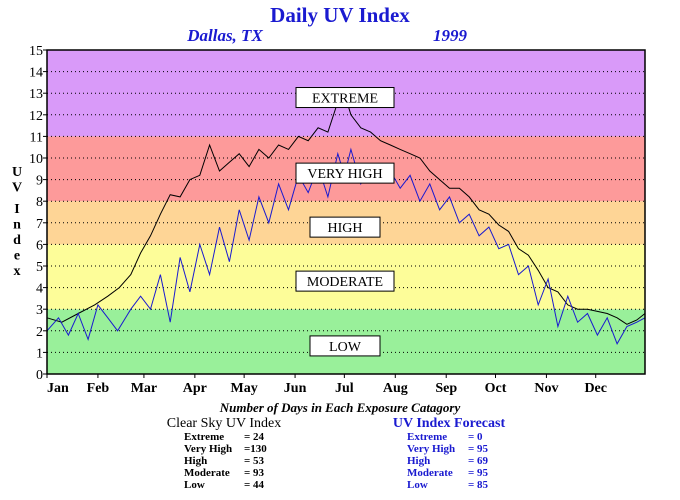 Image resolution: width=680 pixels, height=500 pixels. Describe the element at coordinates (39, 310) in the screenshot. I see `y-tick-label: 3` at that location.